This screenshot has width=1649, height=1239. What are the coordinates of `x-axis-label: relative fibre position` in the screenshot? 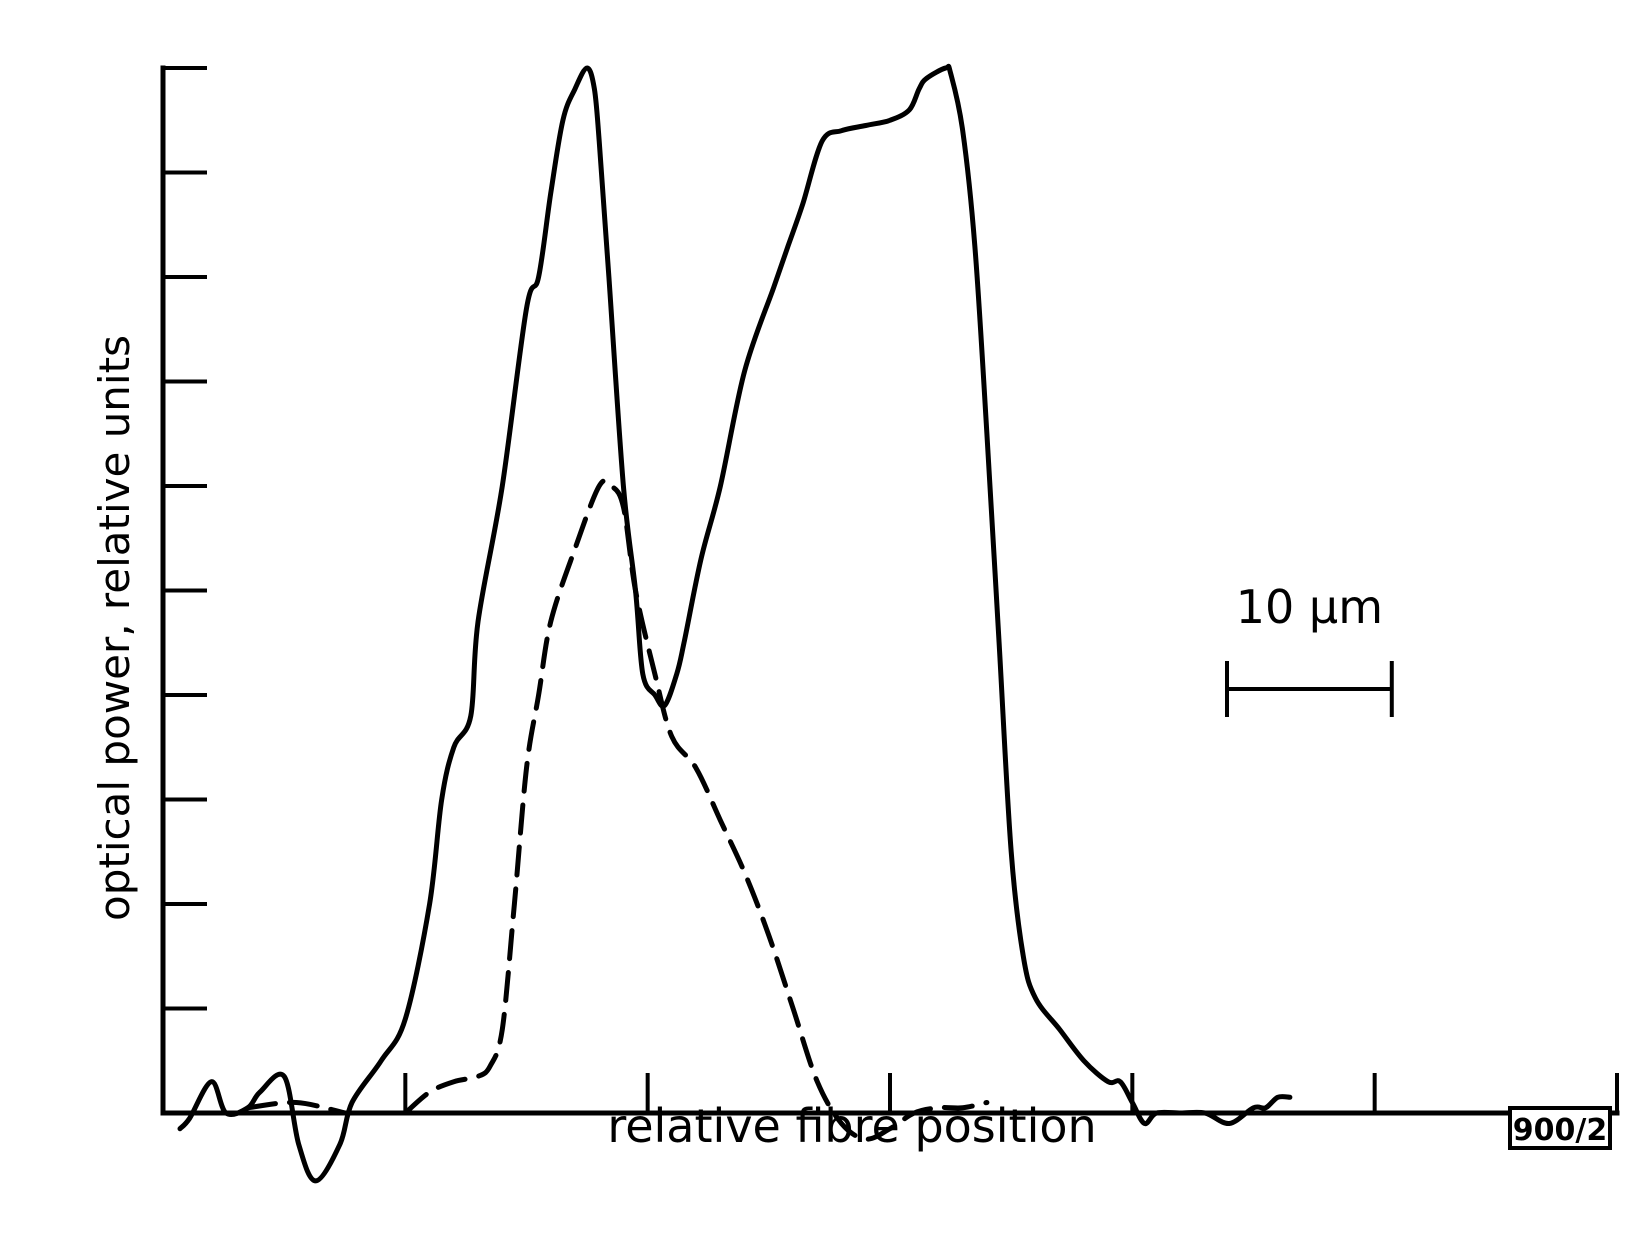 It's located at (851, 1126).